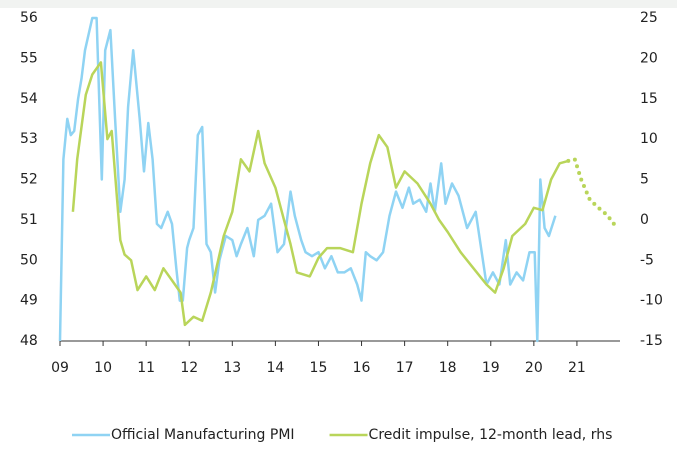 The height and width of the screenshot is (451, 677). I want to click on y2-tick-label: -15, so click(651, 341).